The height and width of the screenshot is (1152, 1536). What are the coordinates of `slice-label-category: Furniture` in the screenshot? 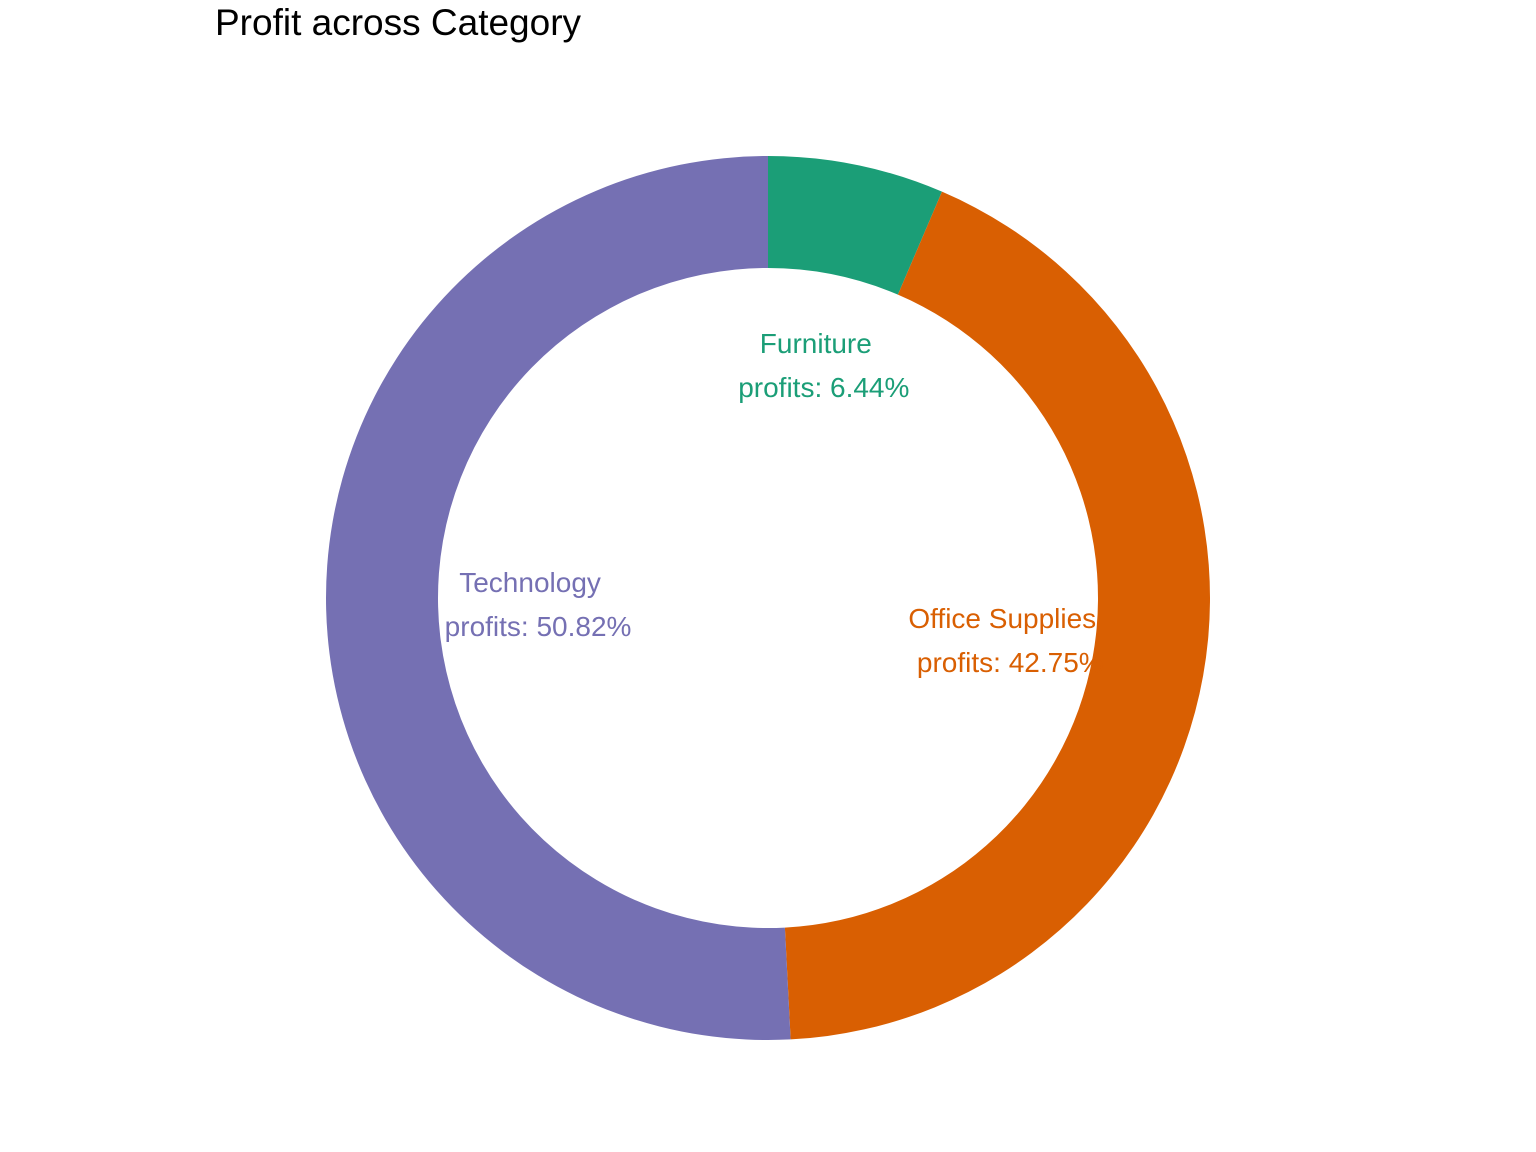 It's located at (816, 343).